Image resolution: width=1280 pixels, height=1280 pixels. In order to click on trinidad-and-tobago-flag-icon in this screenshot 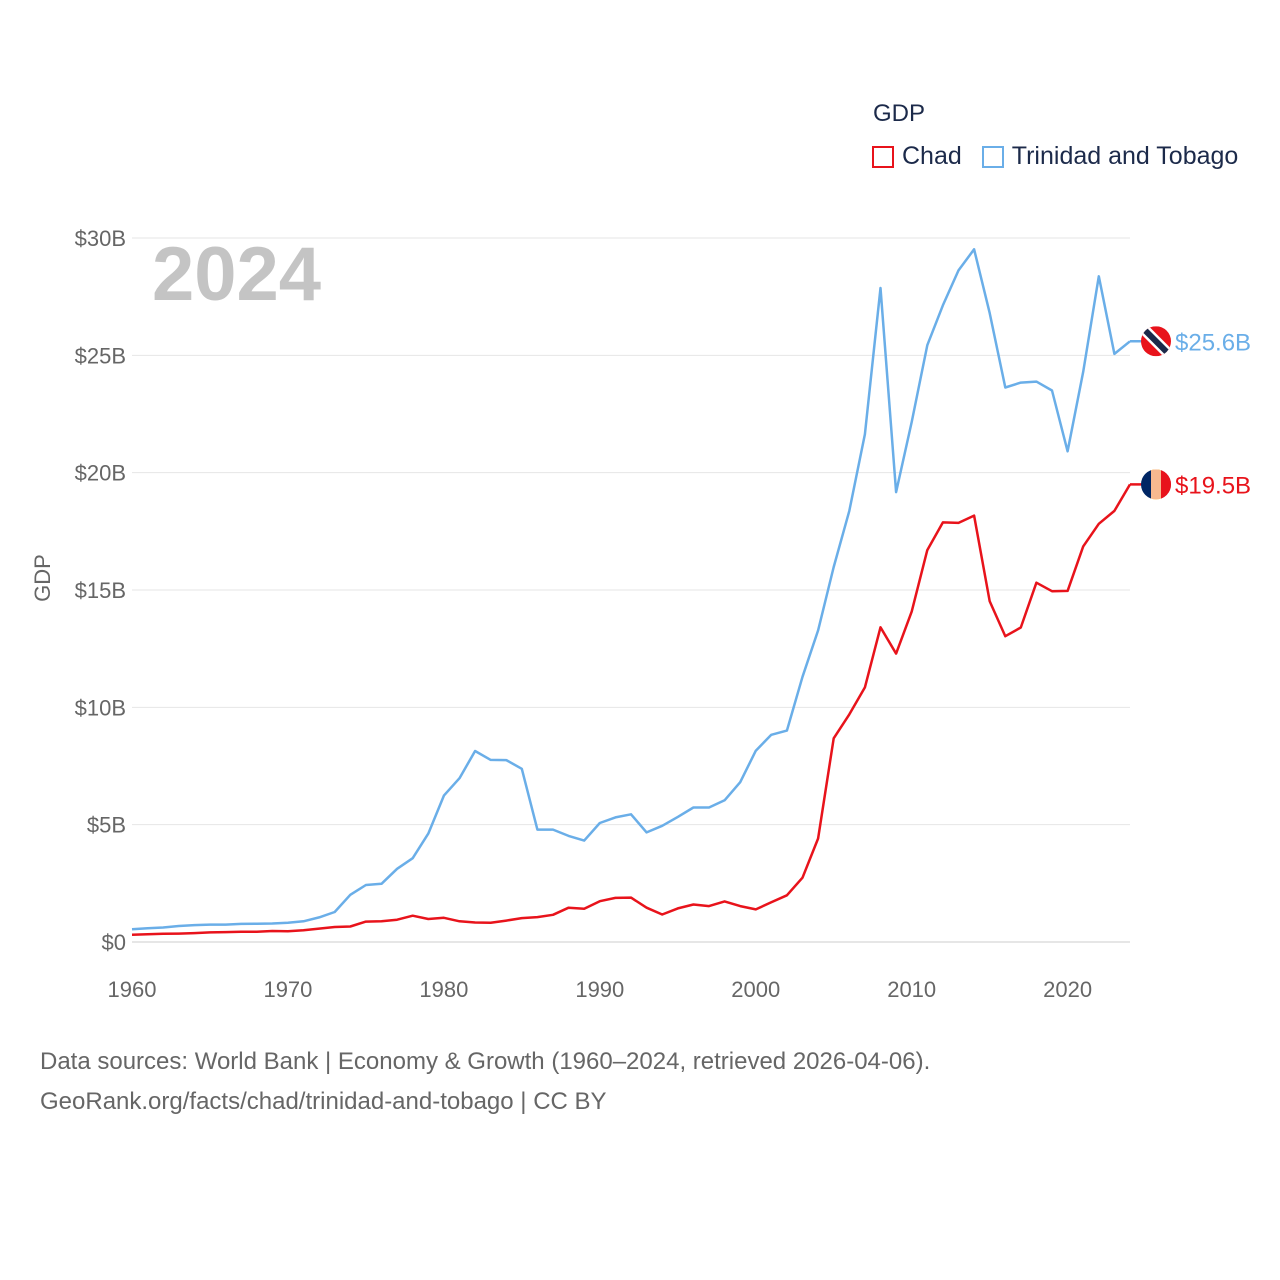, I will do `click(1156, 341)`.